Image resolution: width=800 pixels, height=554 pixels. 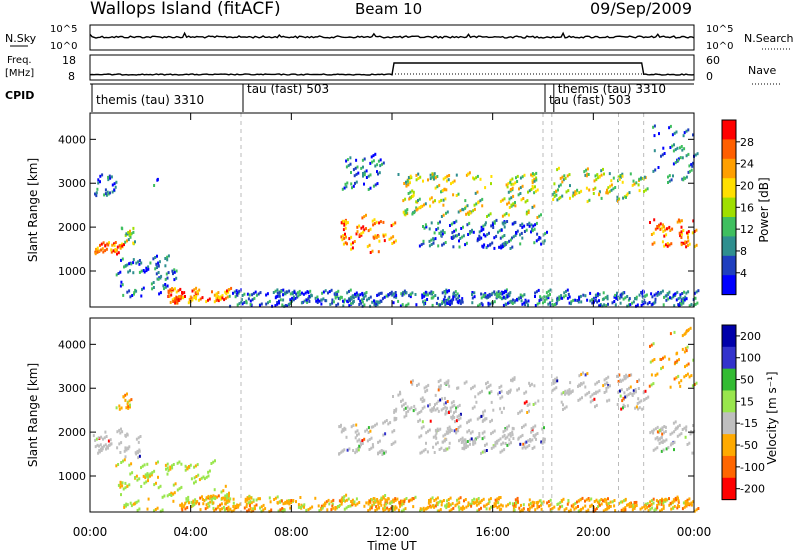 What do you see at coordinates (72, 476) in the screenshot?
I see `y-tick-label: 1000` at bounding box center [72, 476].